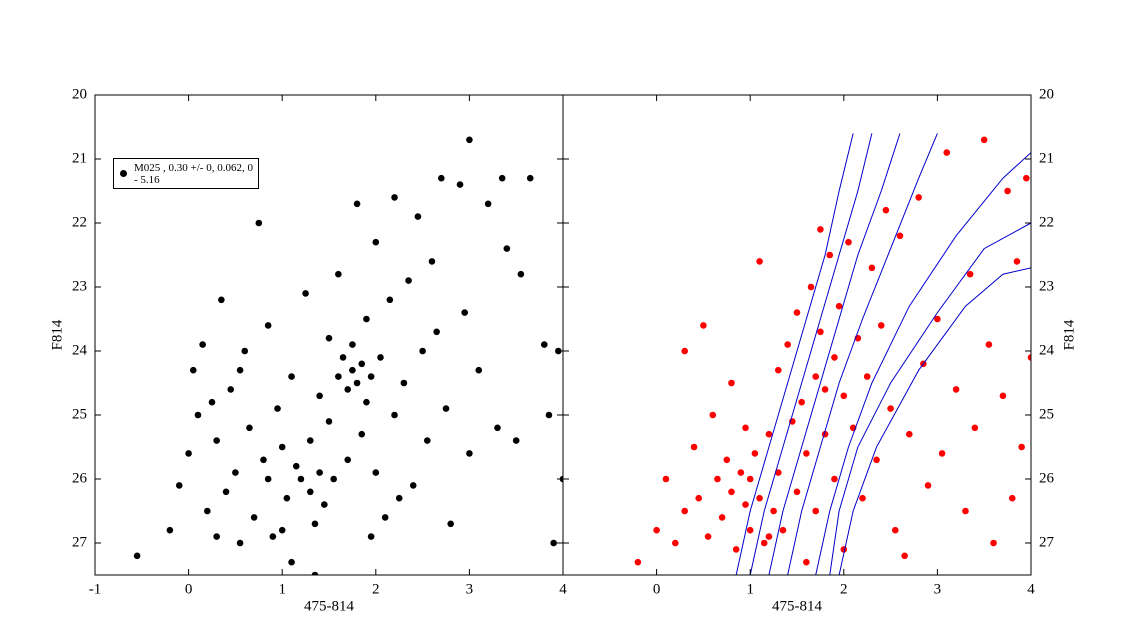 The image size is (1125, 625). What do you see at coordinates (79, 222) in the screenshot?
I see `y-tick-label: 22` at bounding box center [79, 222].